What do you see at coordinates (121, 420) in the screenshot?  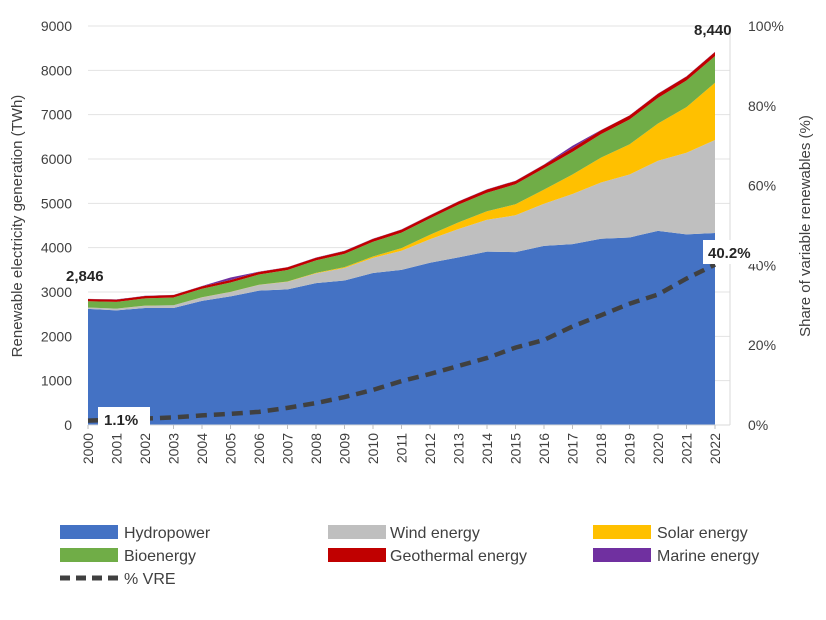 I see `annotation-vre-2000: 1.1%` at bounding box center [121, 420].